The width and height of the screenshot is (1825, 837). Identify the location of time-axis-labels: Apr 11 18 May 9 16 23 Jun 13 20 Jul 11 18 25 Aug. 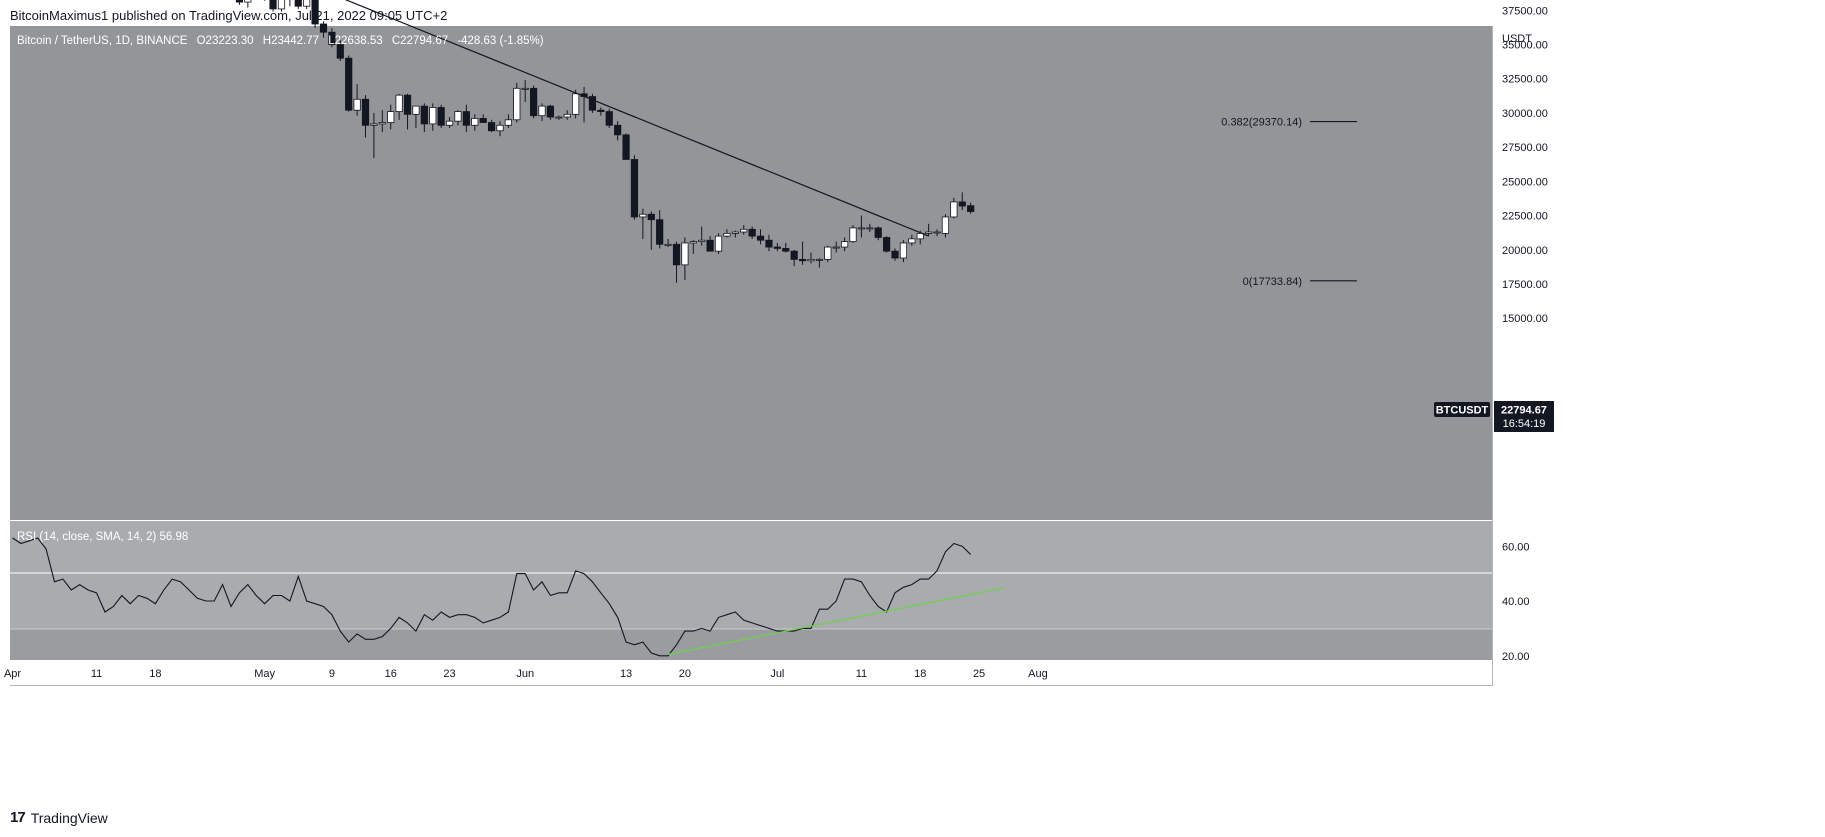
(526, 674).